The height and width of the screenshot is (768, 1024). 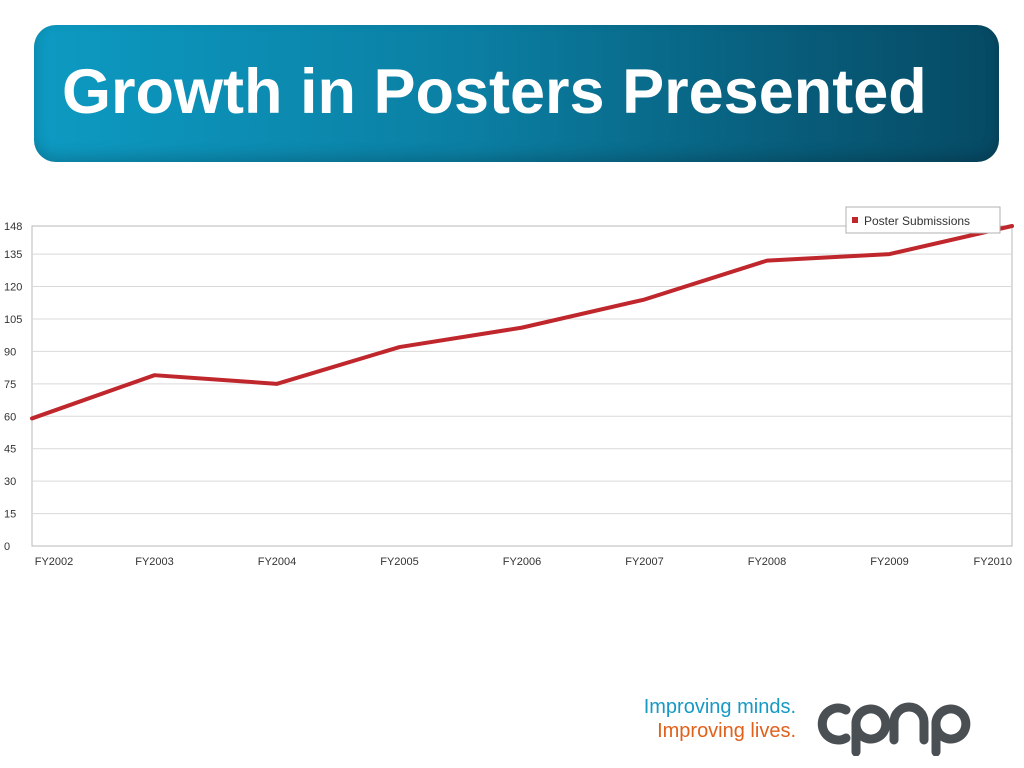 I want to click on y-axis-ticks: 0 15 30 45 60 75 90 105 120 135 148, so click(x=13, y=387).